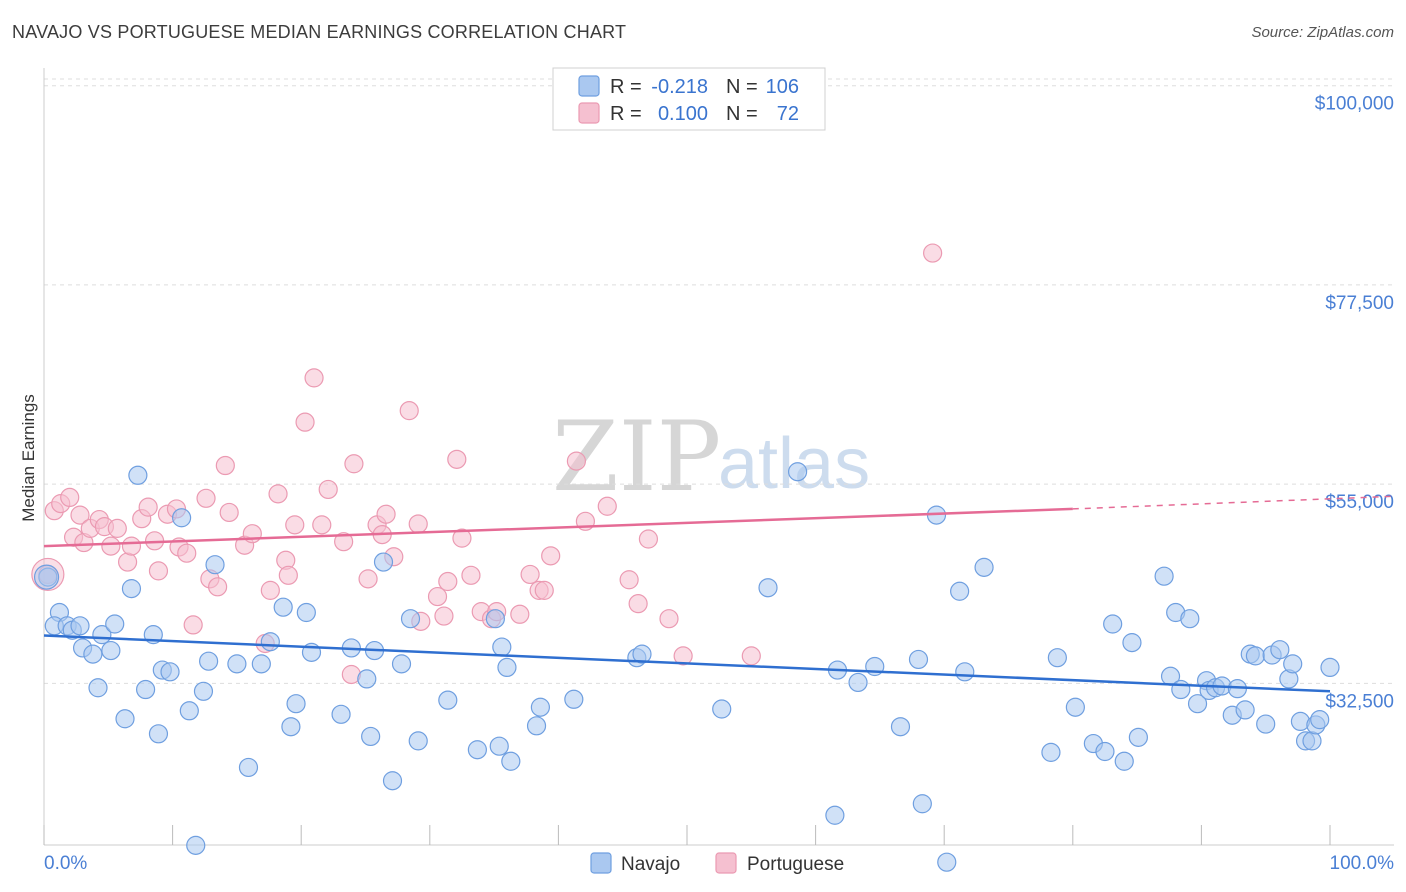  What do you see at coordinates (782, 87) in the screenshot?
I see `legend-navajo-n-value: 106` at bounding box center [782, 87].